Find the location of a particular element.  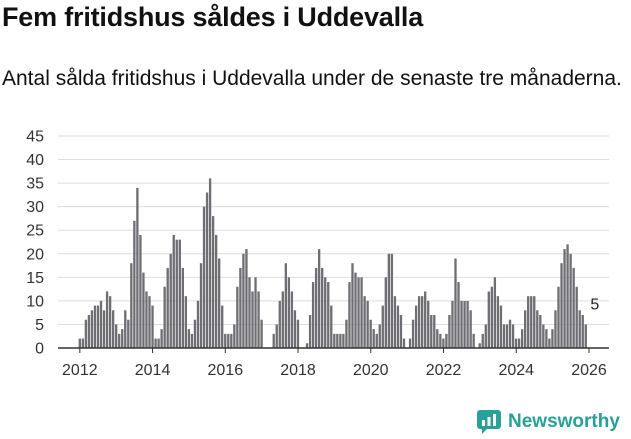

x-tick-label: 2012 is located at coordinates (80, 370).